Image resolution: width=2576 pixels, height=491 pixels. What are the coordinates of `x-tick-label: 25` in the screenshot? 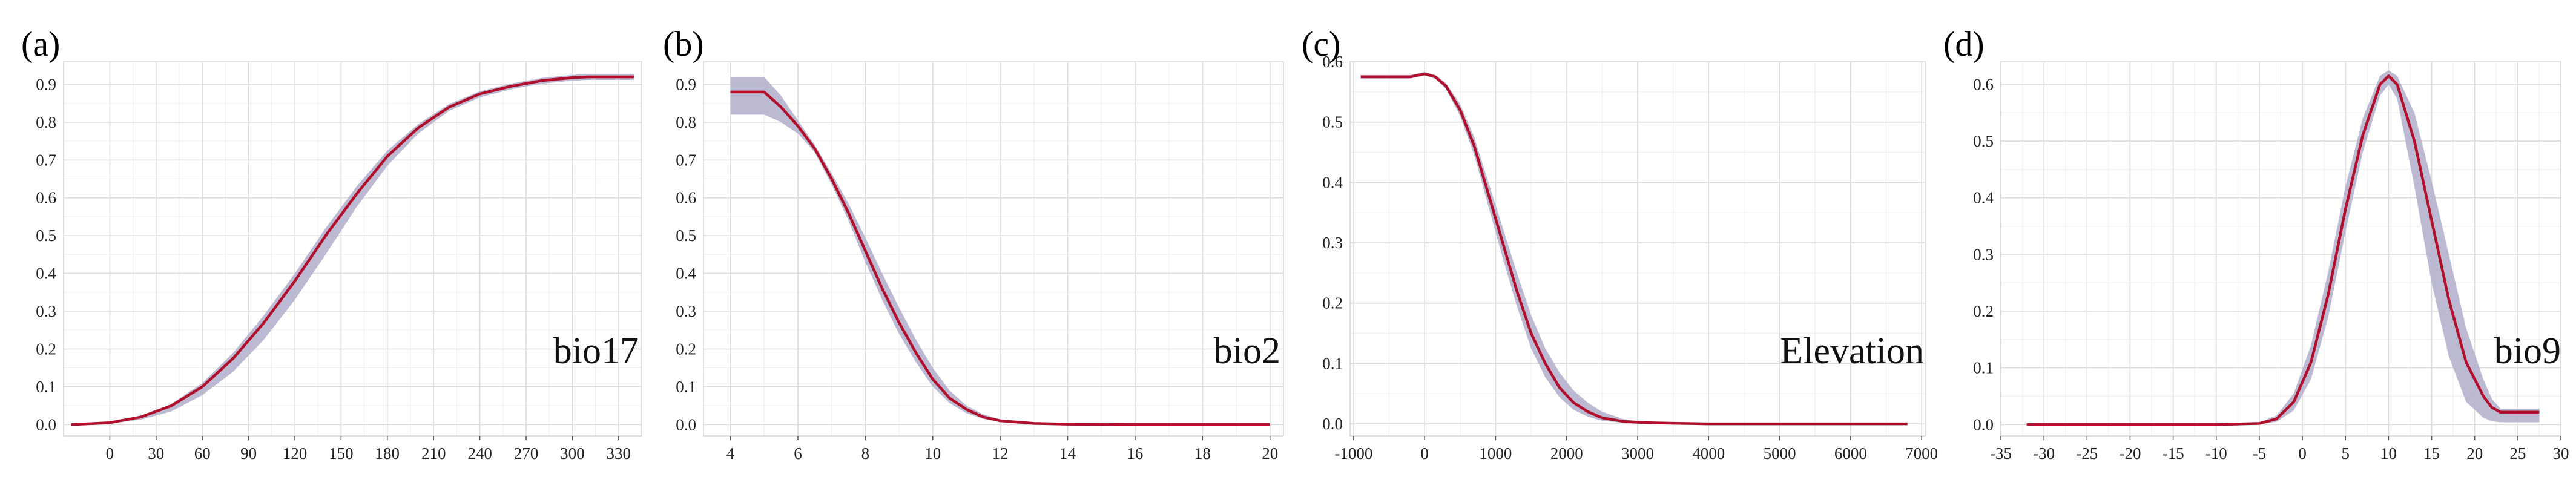 It's located at (2517, 454).